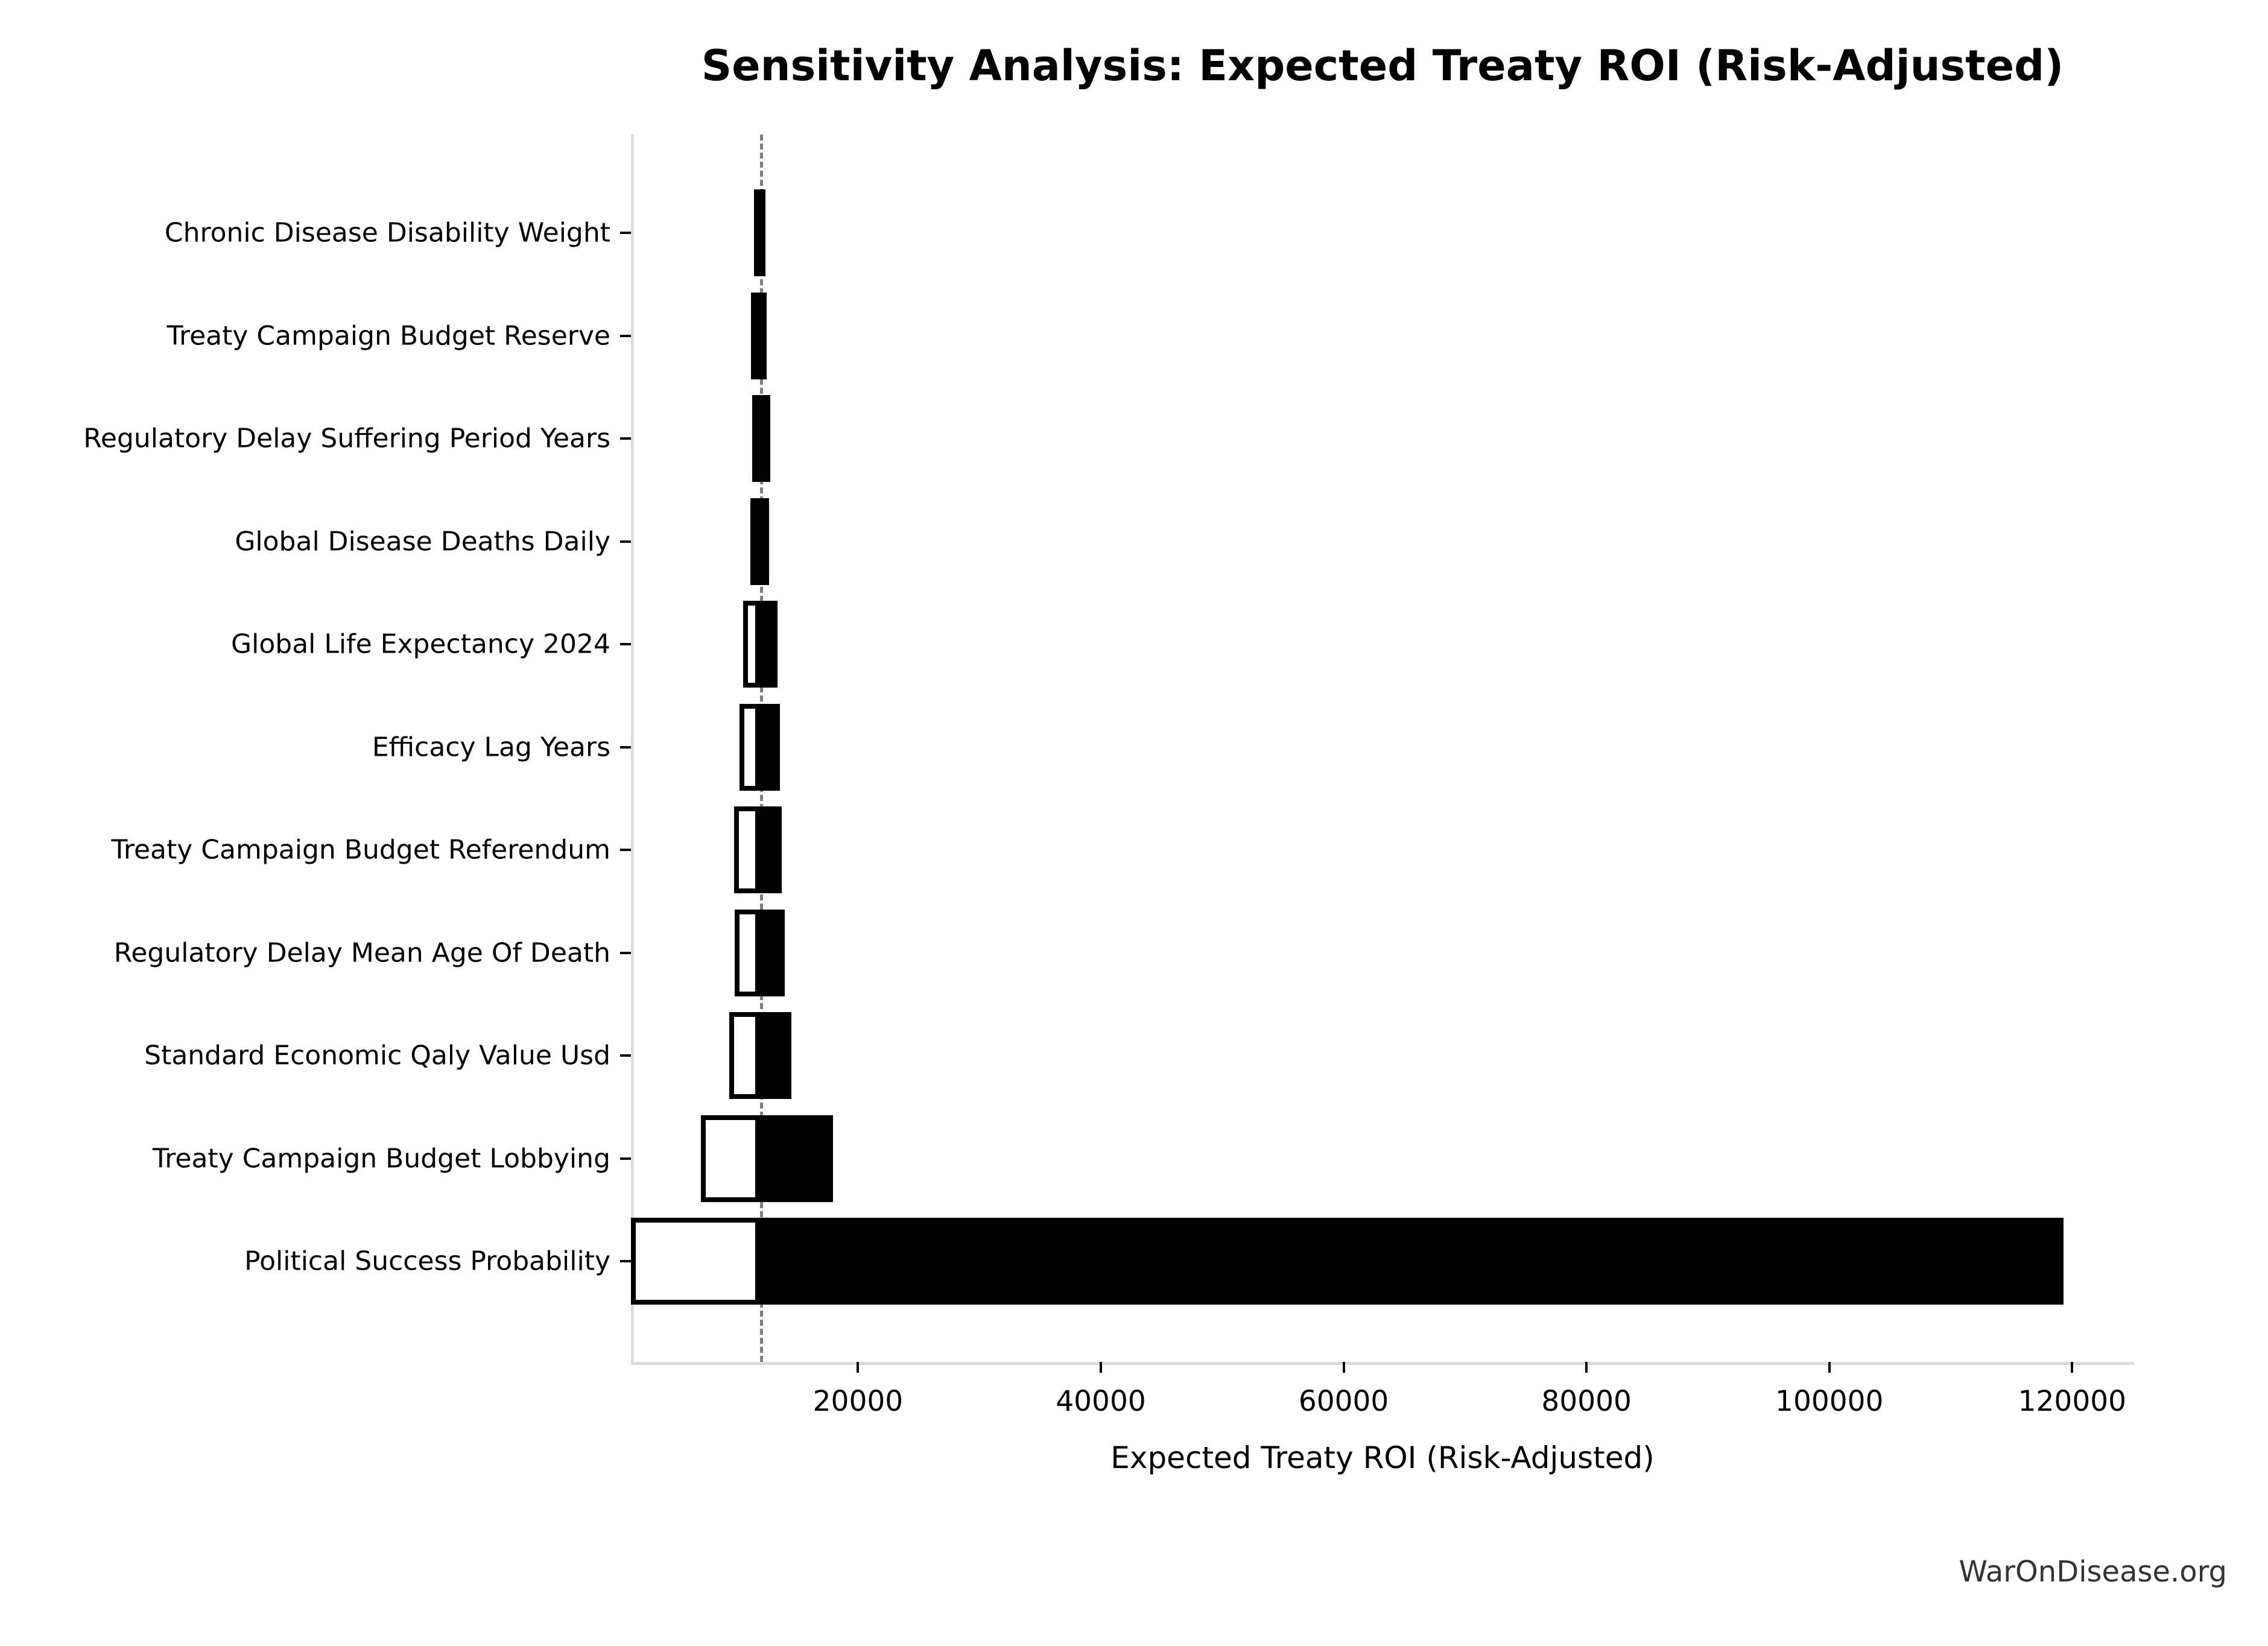 Image resolution: width=2268 pixels, height=1646 pixels. Describe the element at coordinates (420, 644) in the screenshot. I see `y-tick-label: Global Life Expectancy 2024` at that location.